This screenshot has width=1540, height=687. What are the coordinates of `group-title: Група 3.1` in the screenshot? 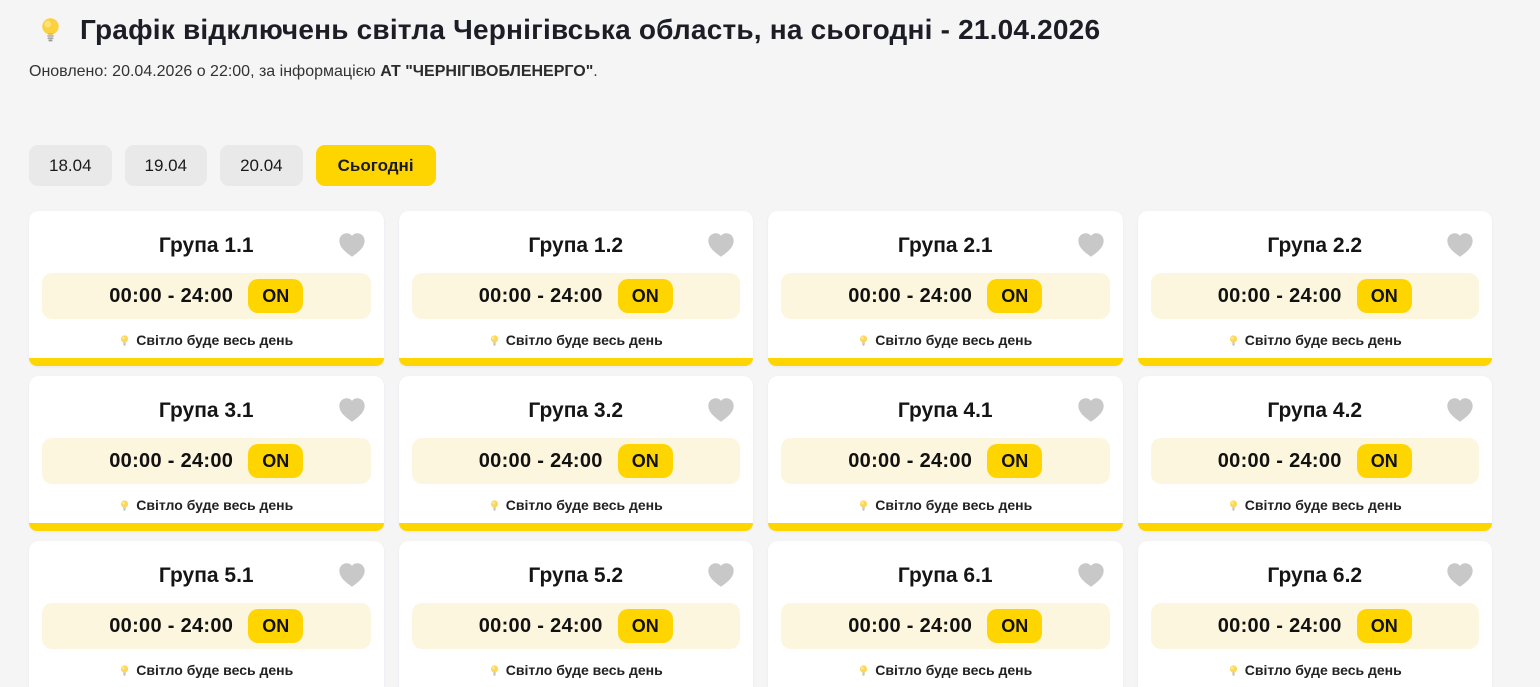 It's located at (206, 410).